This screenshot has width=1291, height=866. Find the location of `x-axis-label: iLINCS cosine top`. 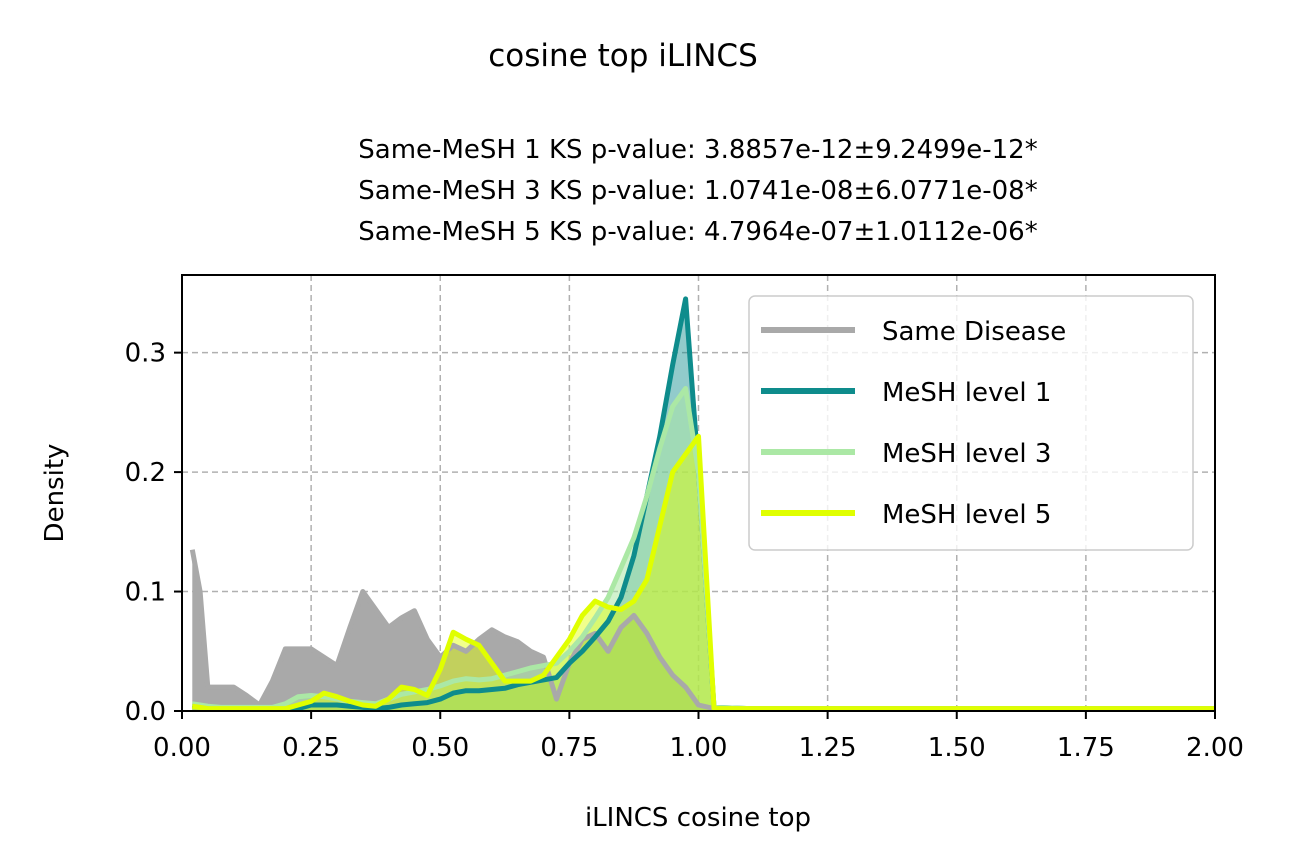

x-axis-label: iLINCS cosine top is located at coordinates (698, 818).